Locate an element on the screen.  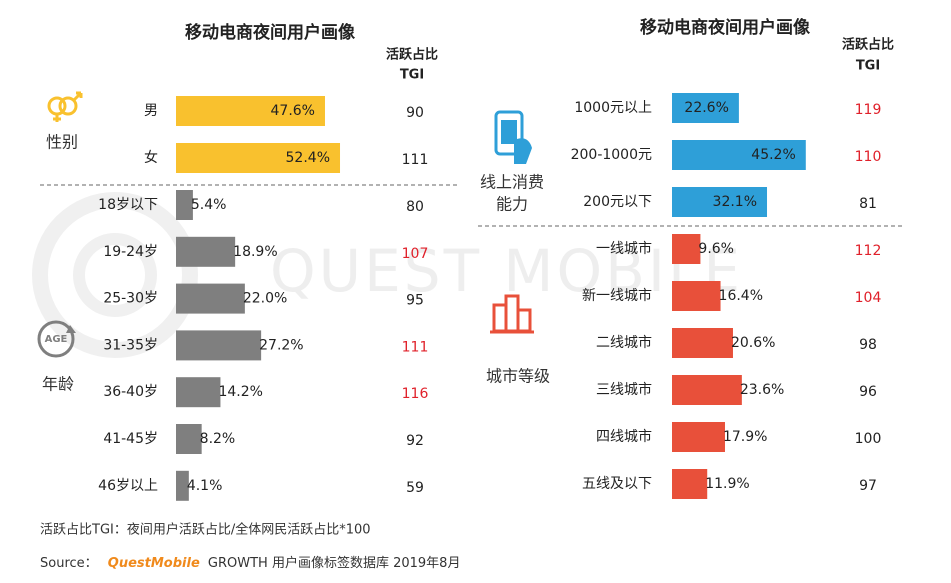
category-label: 31-35岁 is located at coordinates (130, 345).